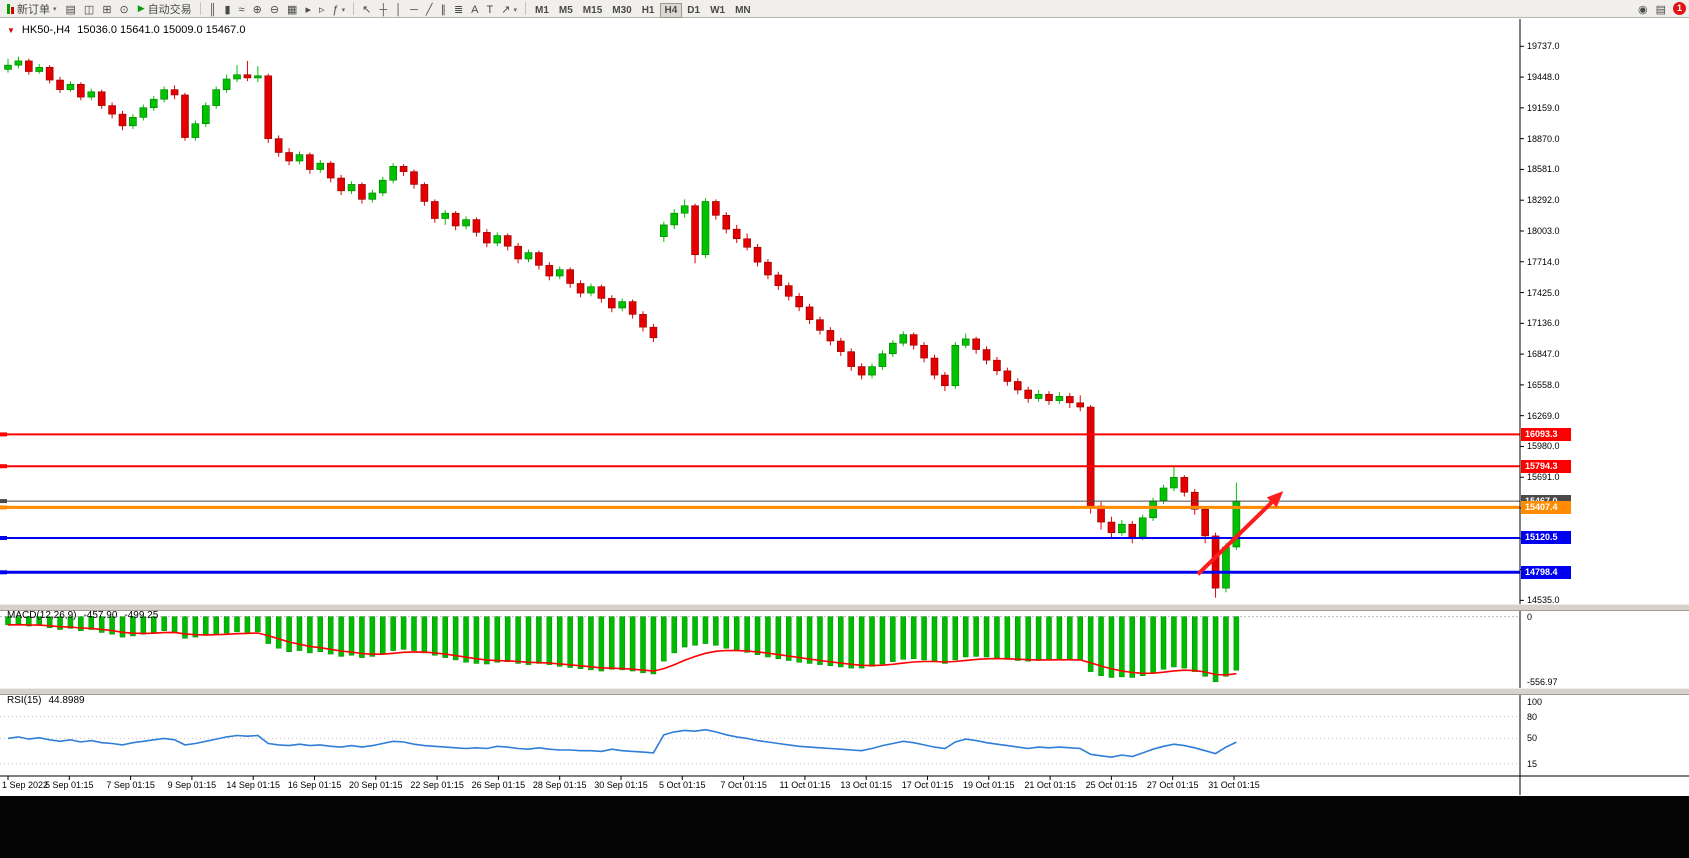 Image resolution: width=1689 pixels, height=858 pixels. Describe the element at coordinates (648, 10) in the screenshot. I see `timeframe-h1-button: H1` at that location.